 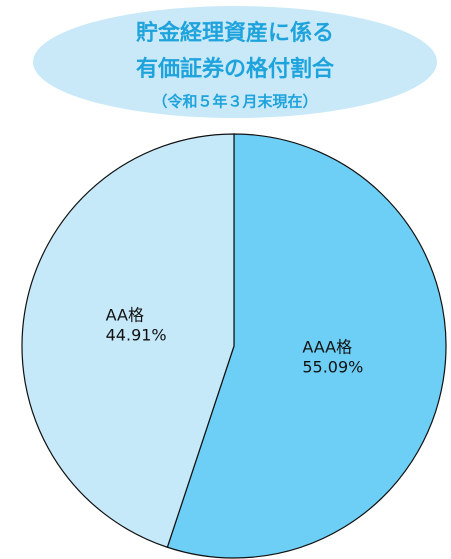 What do you see at coordinates (136, 335) in the screenshot?
I see `slice-value-label: 44.91%` at bounding box center [136, 335].